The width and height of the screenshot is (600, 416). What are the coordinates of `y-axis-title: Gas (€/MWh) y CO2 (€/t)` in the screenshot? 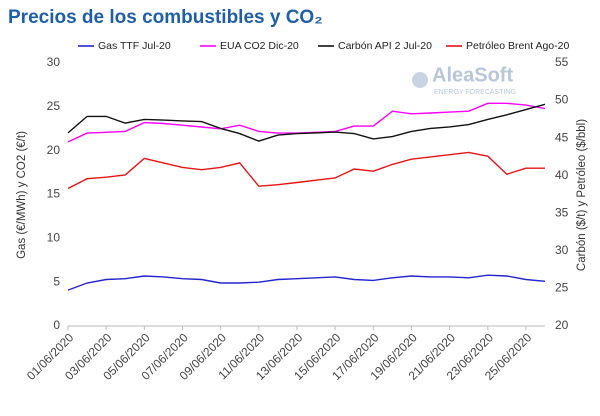 It's located at (22, 195).